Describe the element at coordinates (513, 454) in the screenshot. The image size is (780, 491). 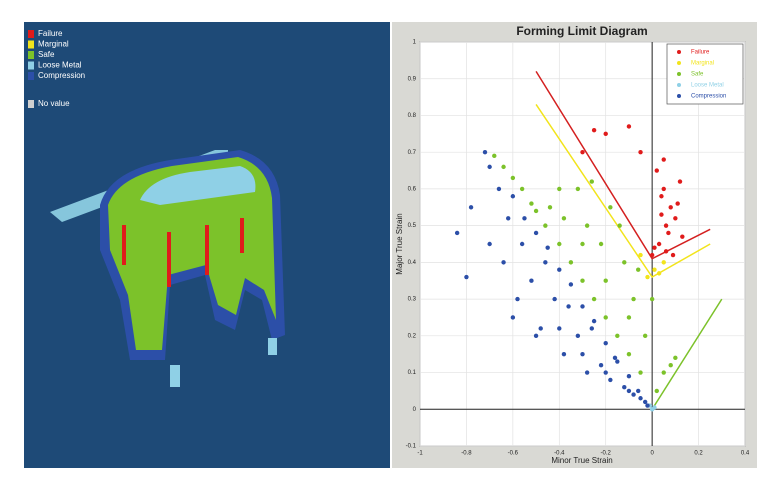
I see `x-tick-label: -0.6` at that location.